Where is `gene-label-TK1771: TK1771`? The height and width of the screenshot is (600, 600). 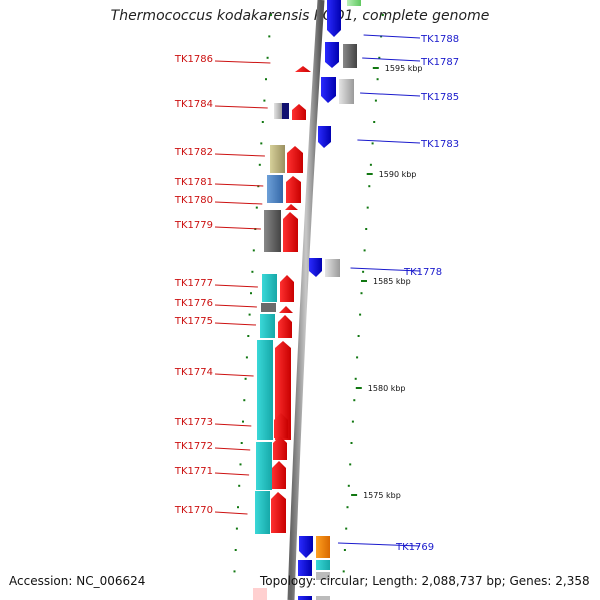
gene-label-TK1771: TK1771 is located at coordinates (193, 471).